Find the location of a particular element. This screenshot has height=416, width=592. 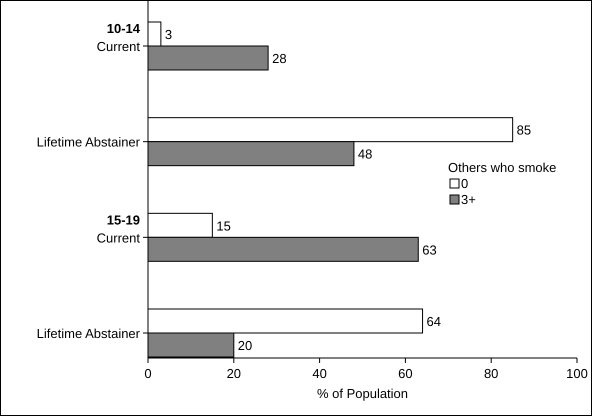

data-label: 48 is located at coordinates (365, 154).